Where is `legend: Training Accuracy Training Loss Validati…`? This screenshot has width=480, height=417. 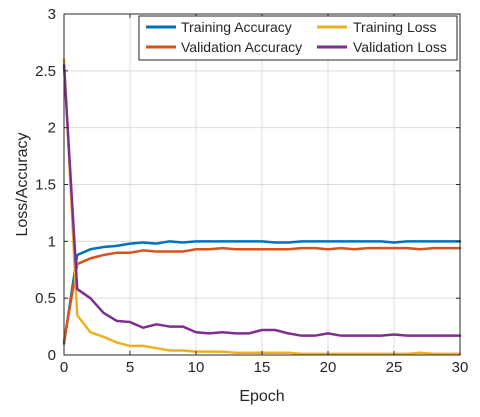
legend: Training Accuracy Training Loss Validati… is located at coordinates (298, 38).